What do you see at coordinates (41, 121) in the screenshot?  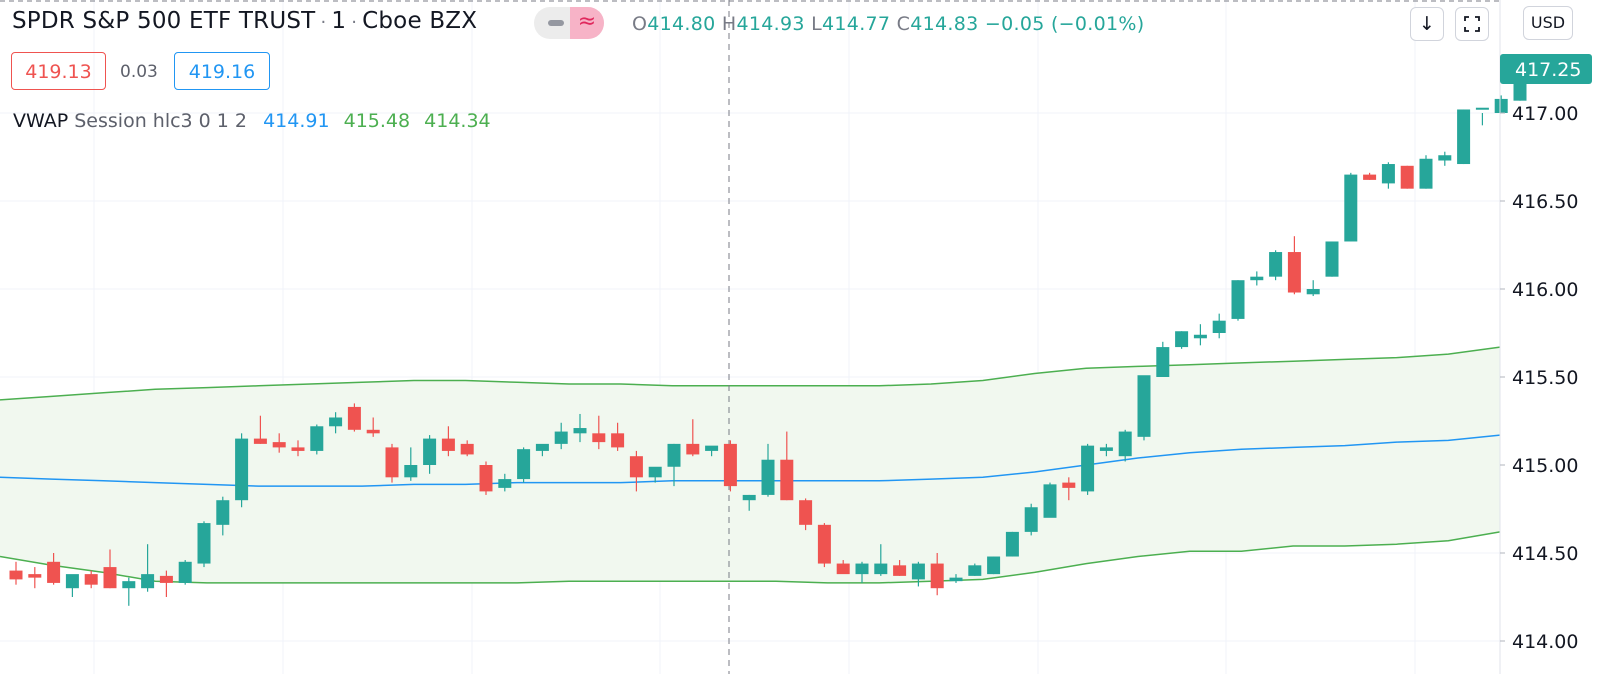 I see `indicator-name: VWAP` at bounding box center [41, 121].